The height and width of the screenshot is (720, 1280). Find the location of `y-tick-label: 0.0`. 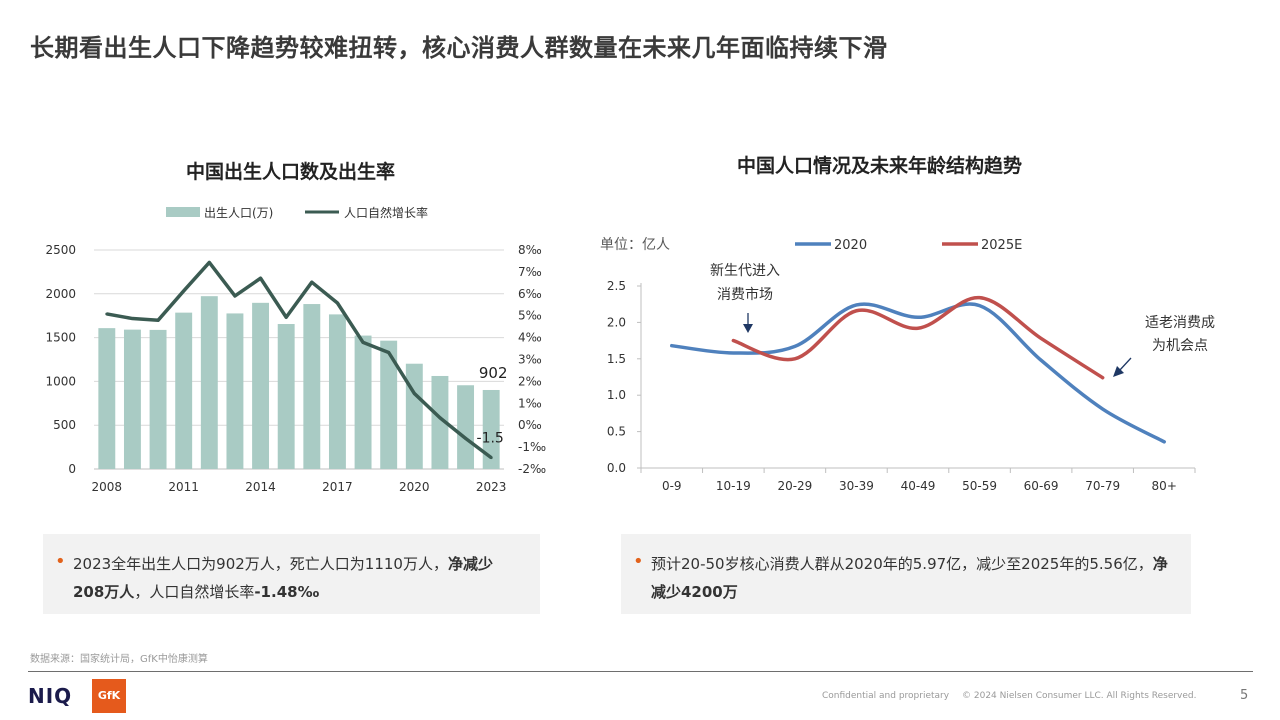

y-tick-label: 0.0 is located at coordinates (616, 468).